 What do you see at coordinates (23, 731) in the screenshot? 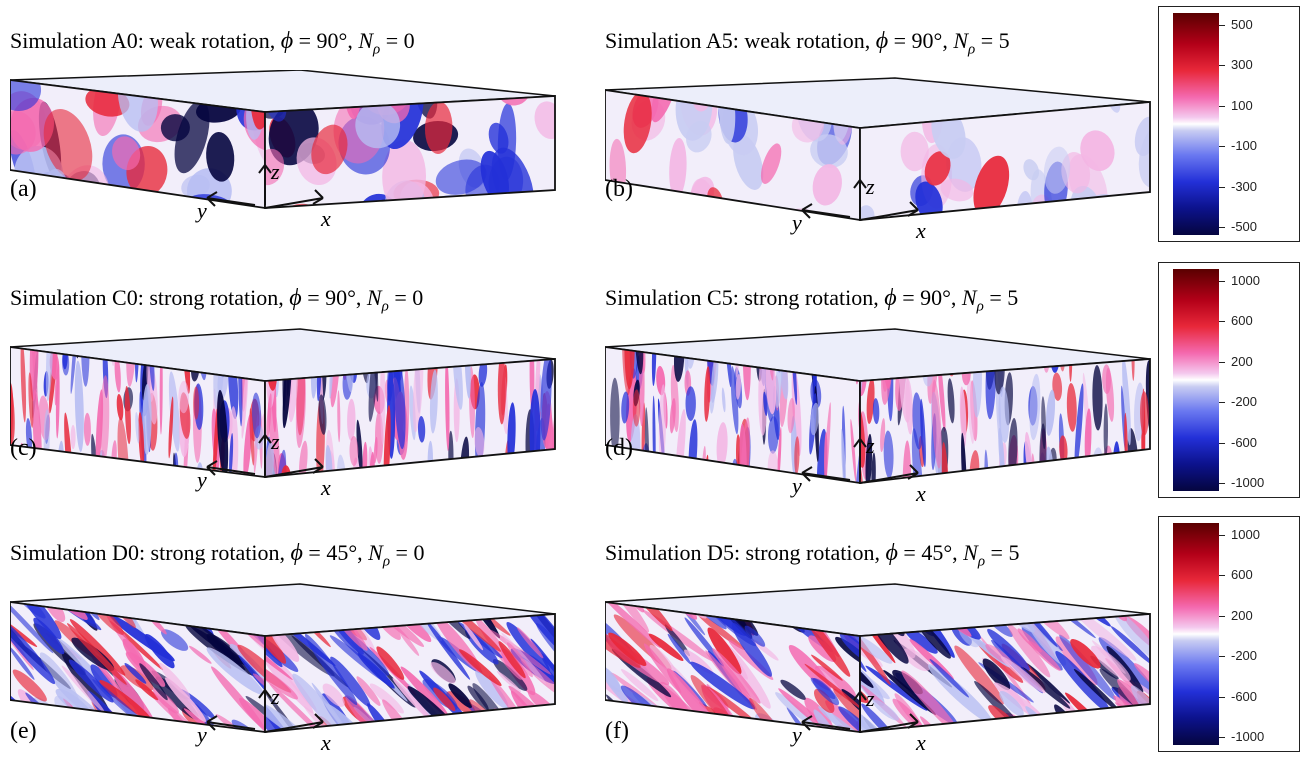
I see `panel-label: (e)` at bounding box center [23, 731].